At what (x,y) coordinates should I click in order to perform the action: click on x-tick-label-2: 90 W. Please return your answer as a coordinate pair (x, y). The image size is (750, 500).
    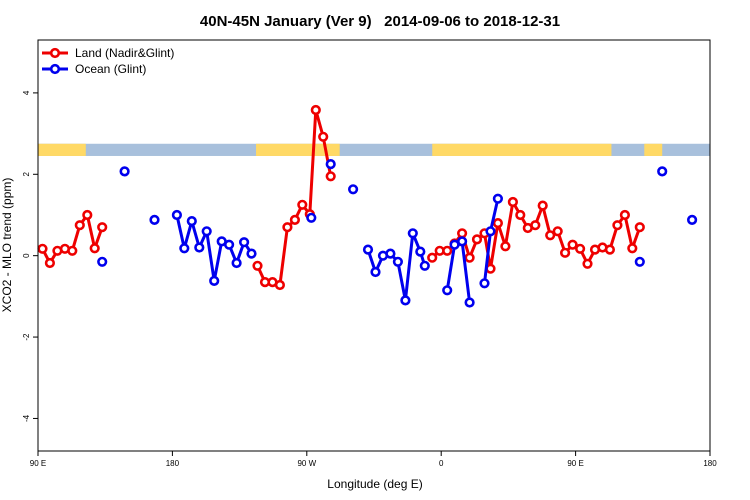
    Looking at the image, I should click on (306, 463).